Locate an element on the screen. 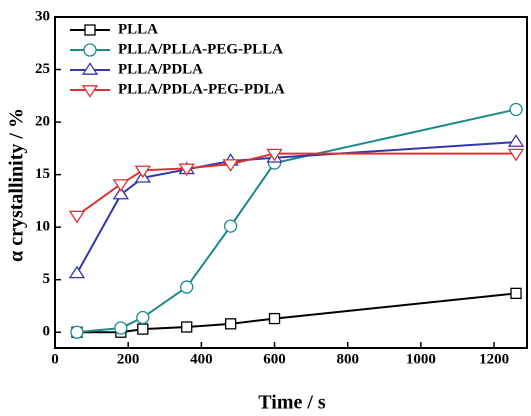 The image size is (531, 416). y-tick-label: 30 is located at coordinates (42, 16).